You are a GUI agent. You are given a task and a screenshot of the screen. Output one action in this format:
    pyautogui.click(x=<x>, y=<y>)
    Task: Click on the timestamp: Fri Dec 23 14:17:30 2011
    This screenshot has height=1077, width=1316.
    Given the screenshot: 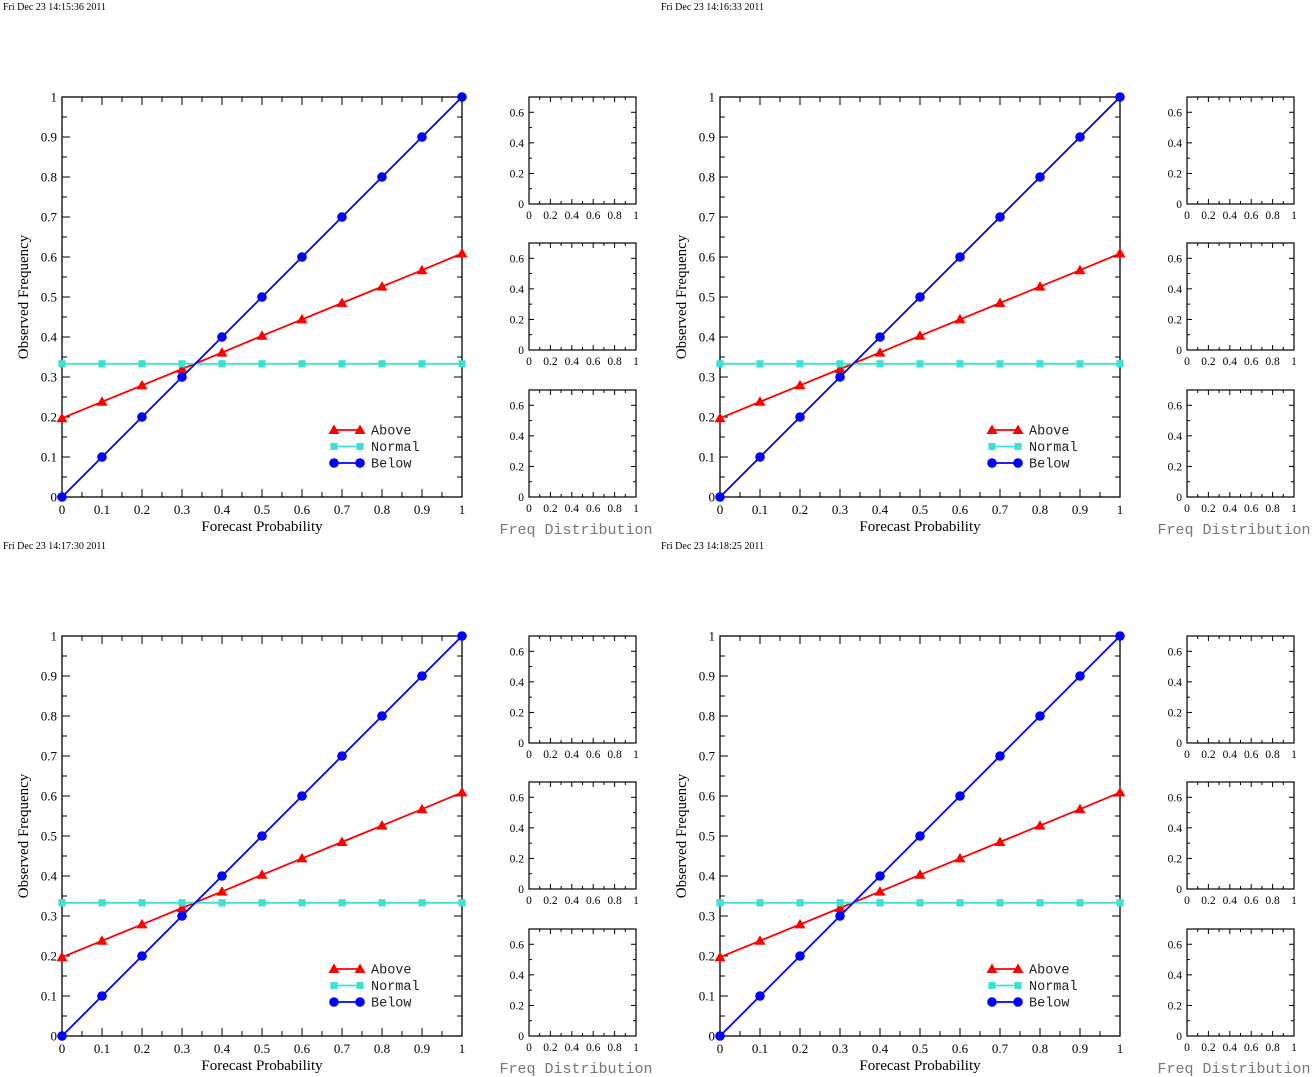 What is the action you would take?
    pyautogui.click(x=54, y=546)
    